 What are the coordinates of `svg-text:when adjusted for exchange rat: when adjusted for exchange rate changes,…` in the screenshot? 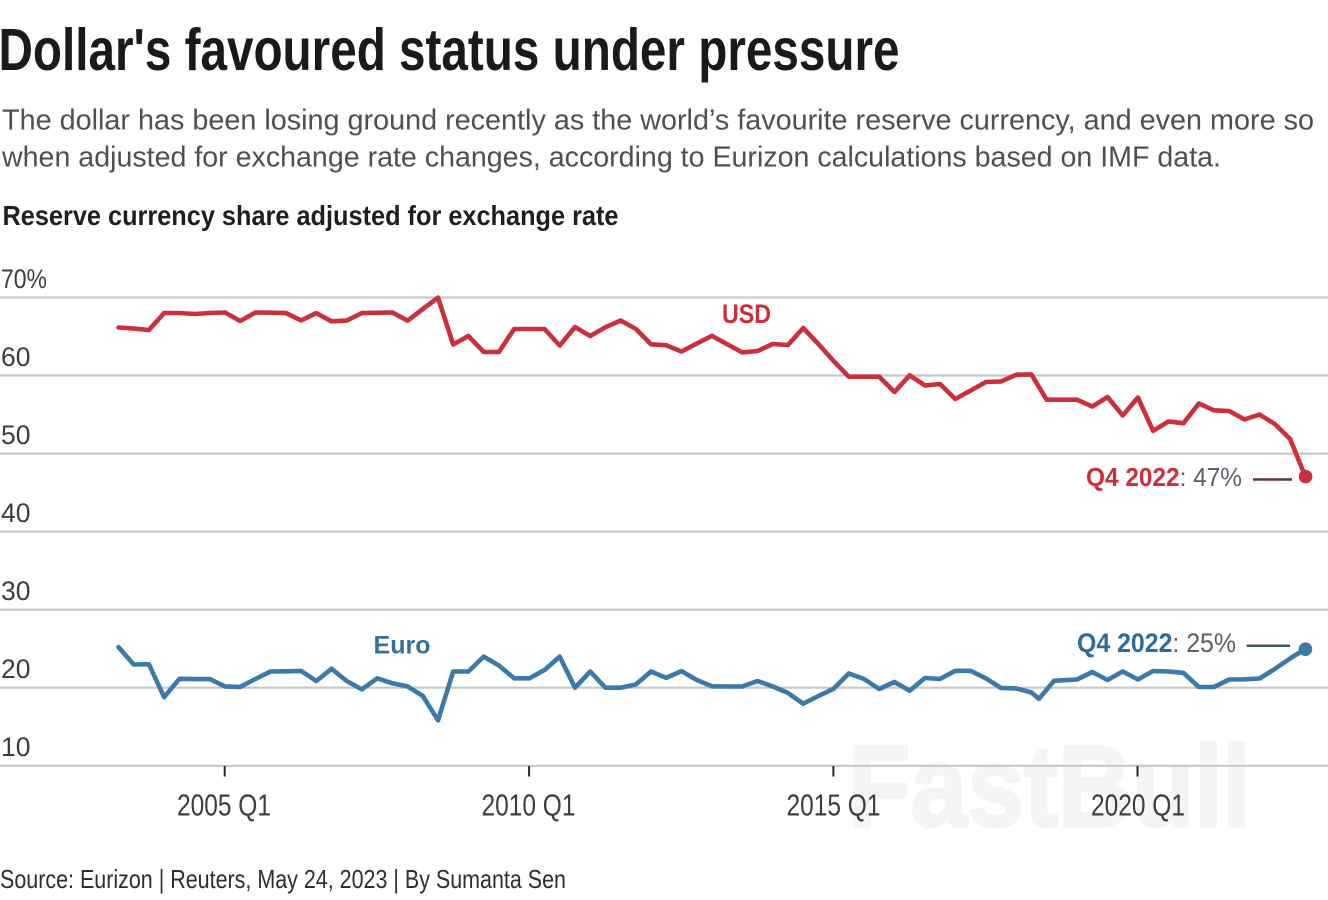 It's located at (611, 158).